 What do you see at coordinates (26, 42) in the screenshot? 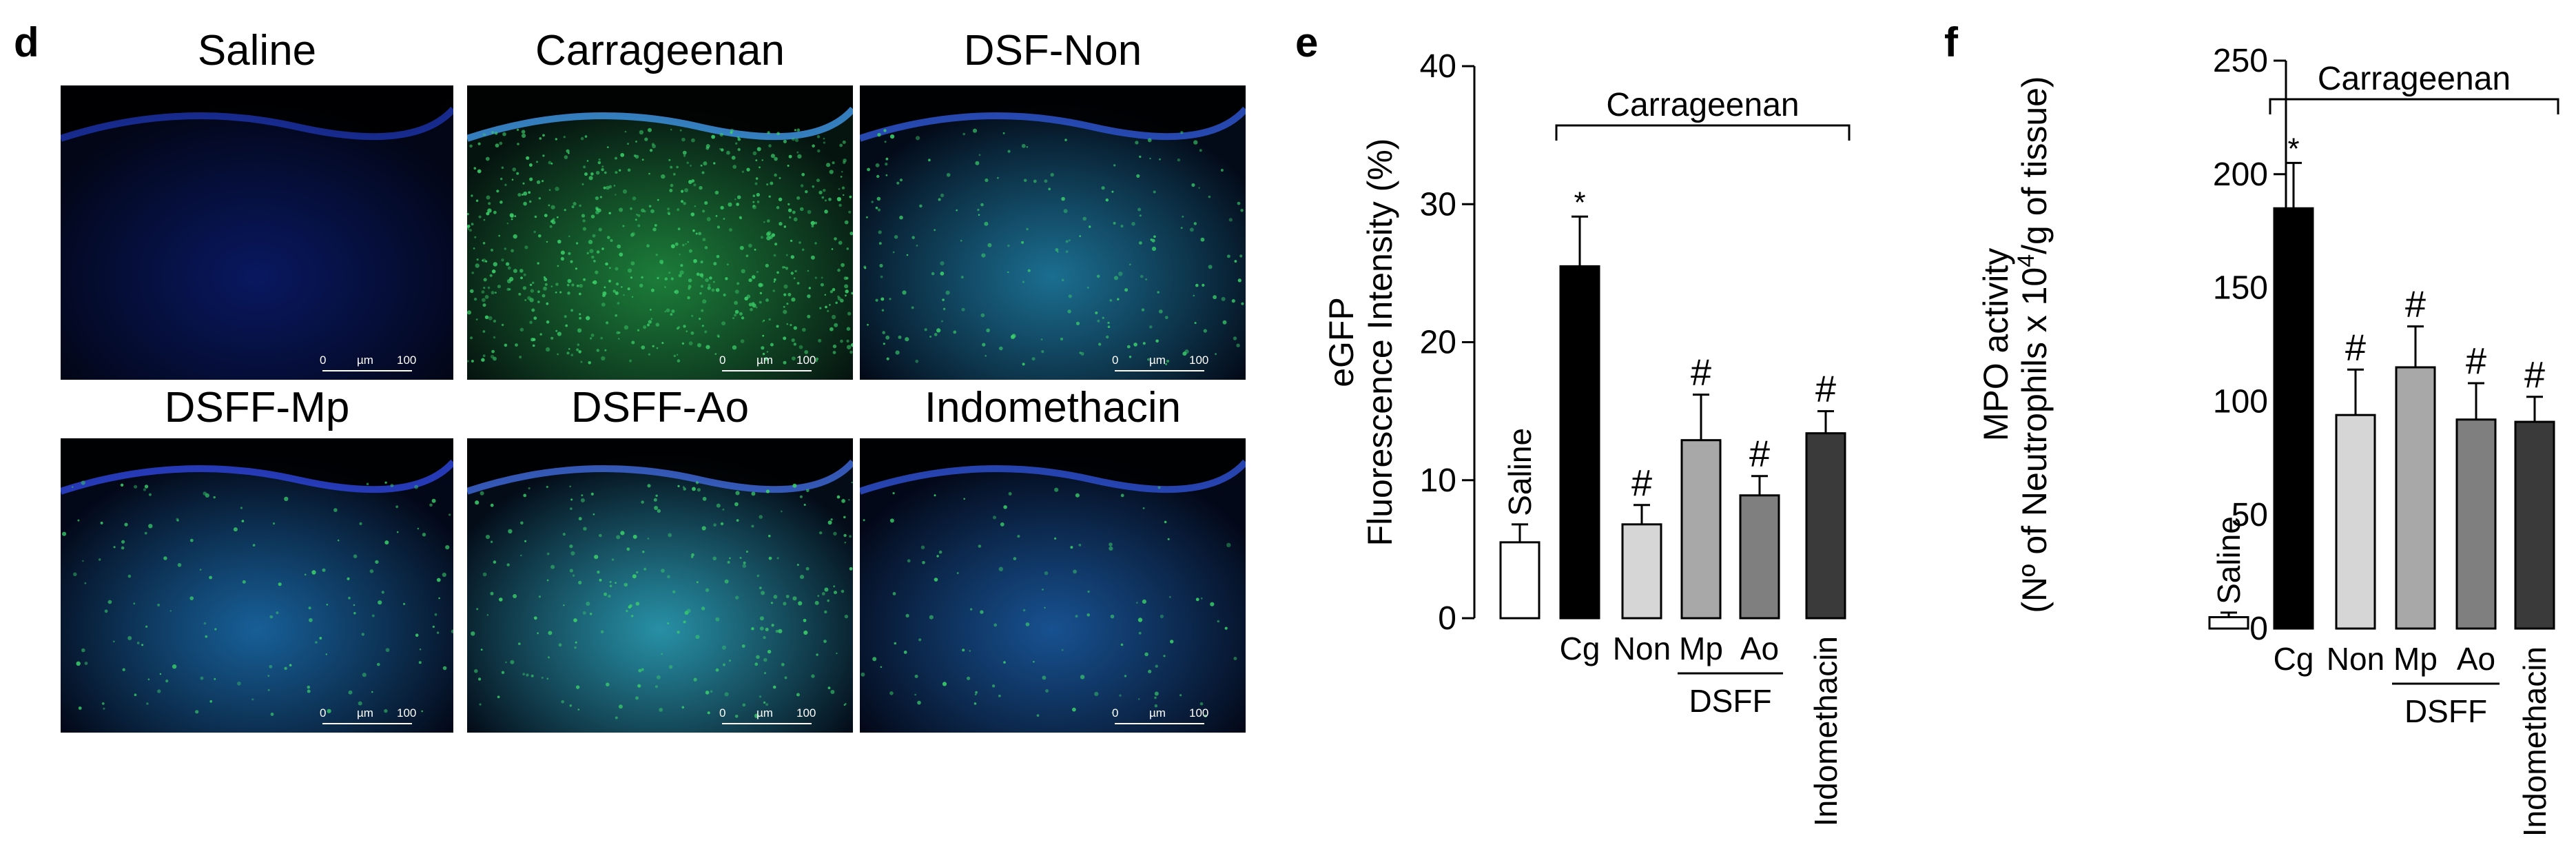
I see `panel-label-d: d` at bounding box center [26, 42].